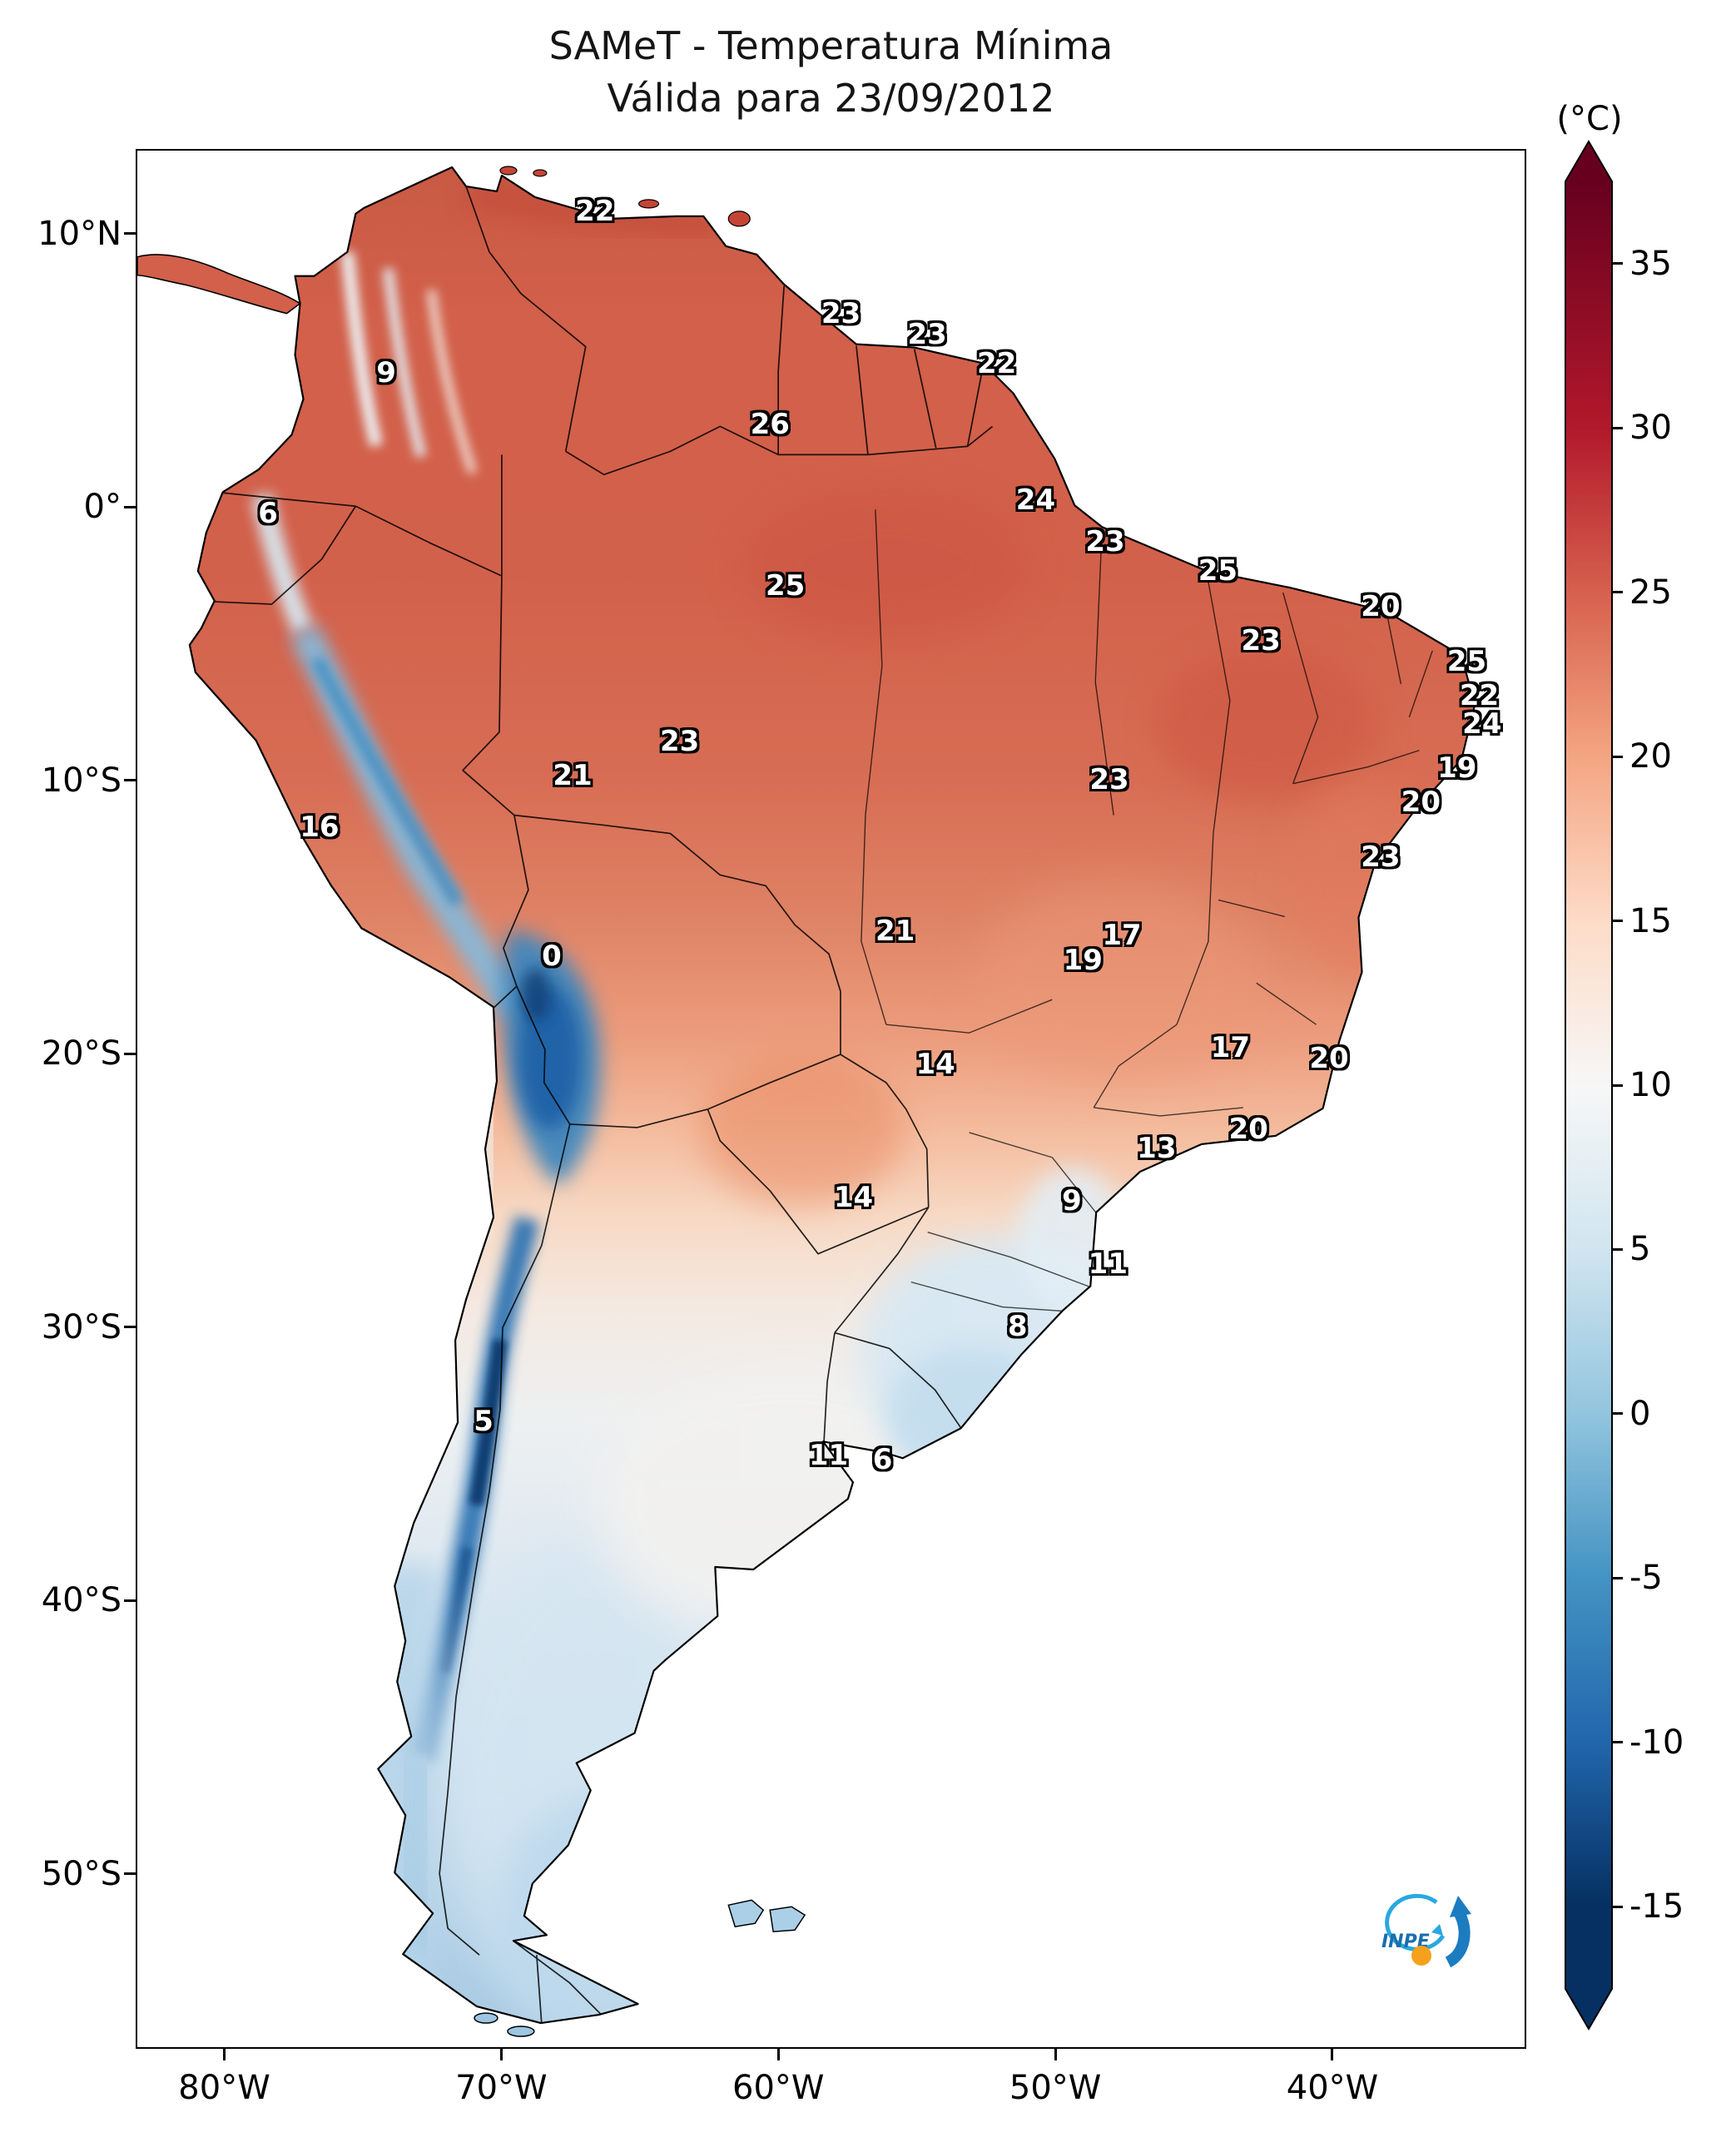 This screenshot has height=2152, width=1736. What do you see at coordinates (1651, 592) in the screenshot?
I see `colorbar-tick-label: 25` at bounding box center [1651, 592].